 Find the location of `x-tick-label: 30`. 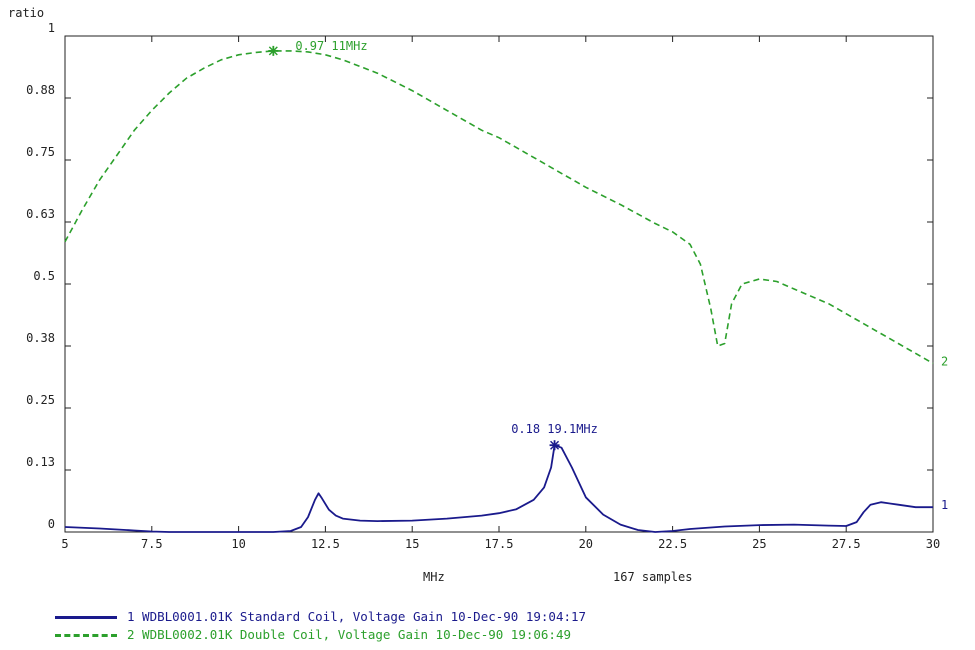

x-tick-label: 30 is located at coordinates (933, 544).